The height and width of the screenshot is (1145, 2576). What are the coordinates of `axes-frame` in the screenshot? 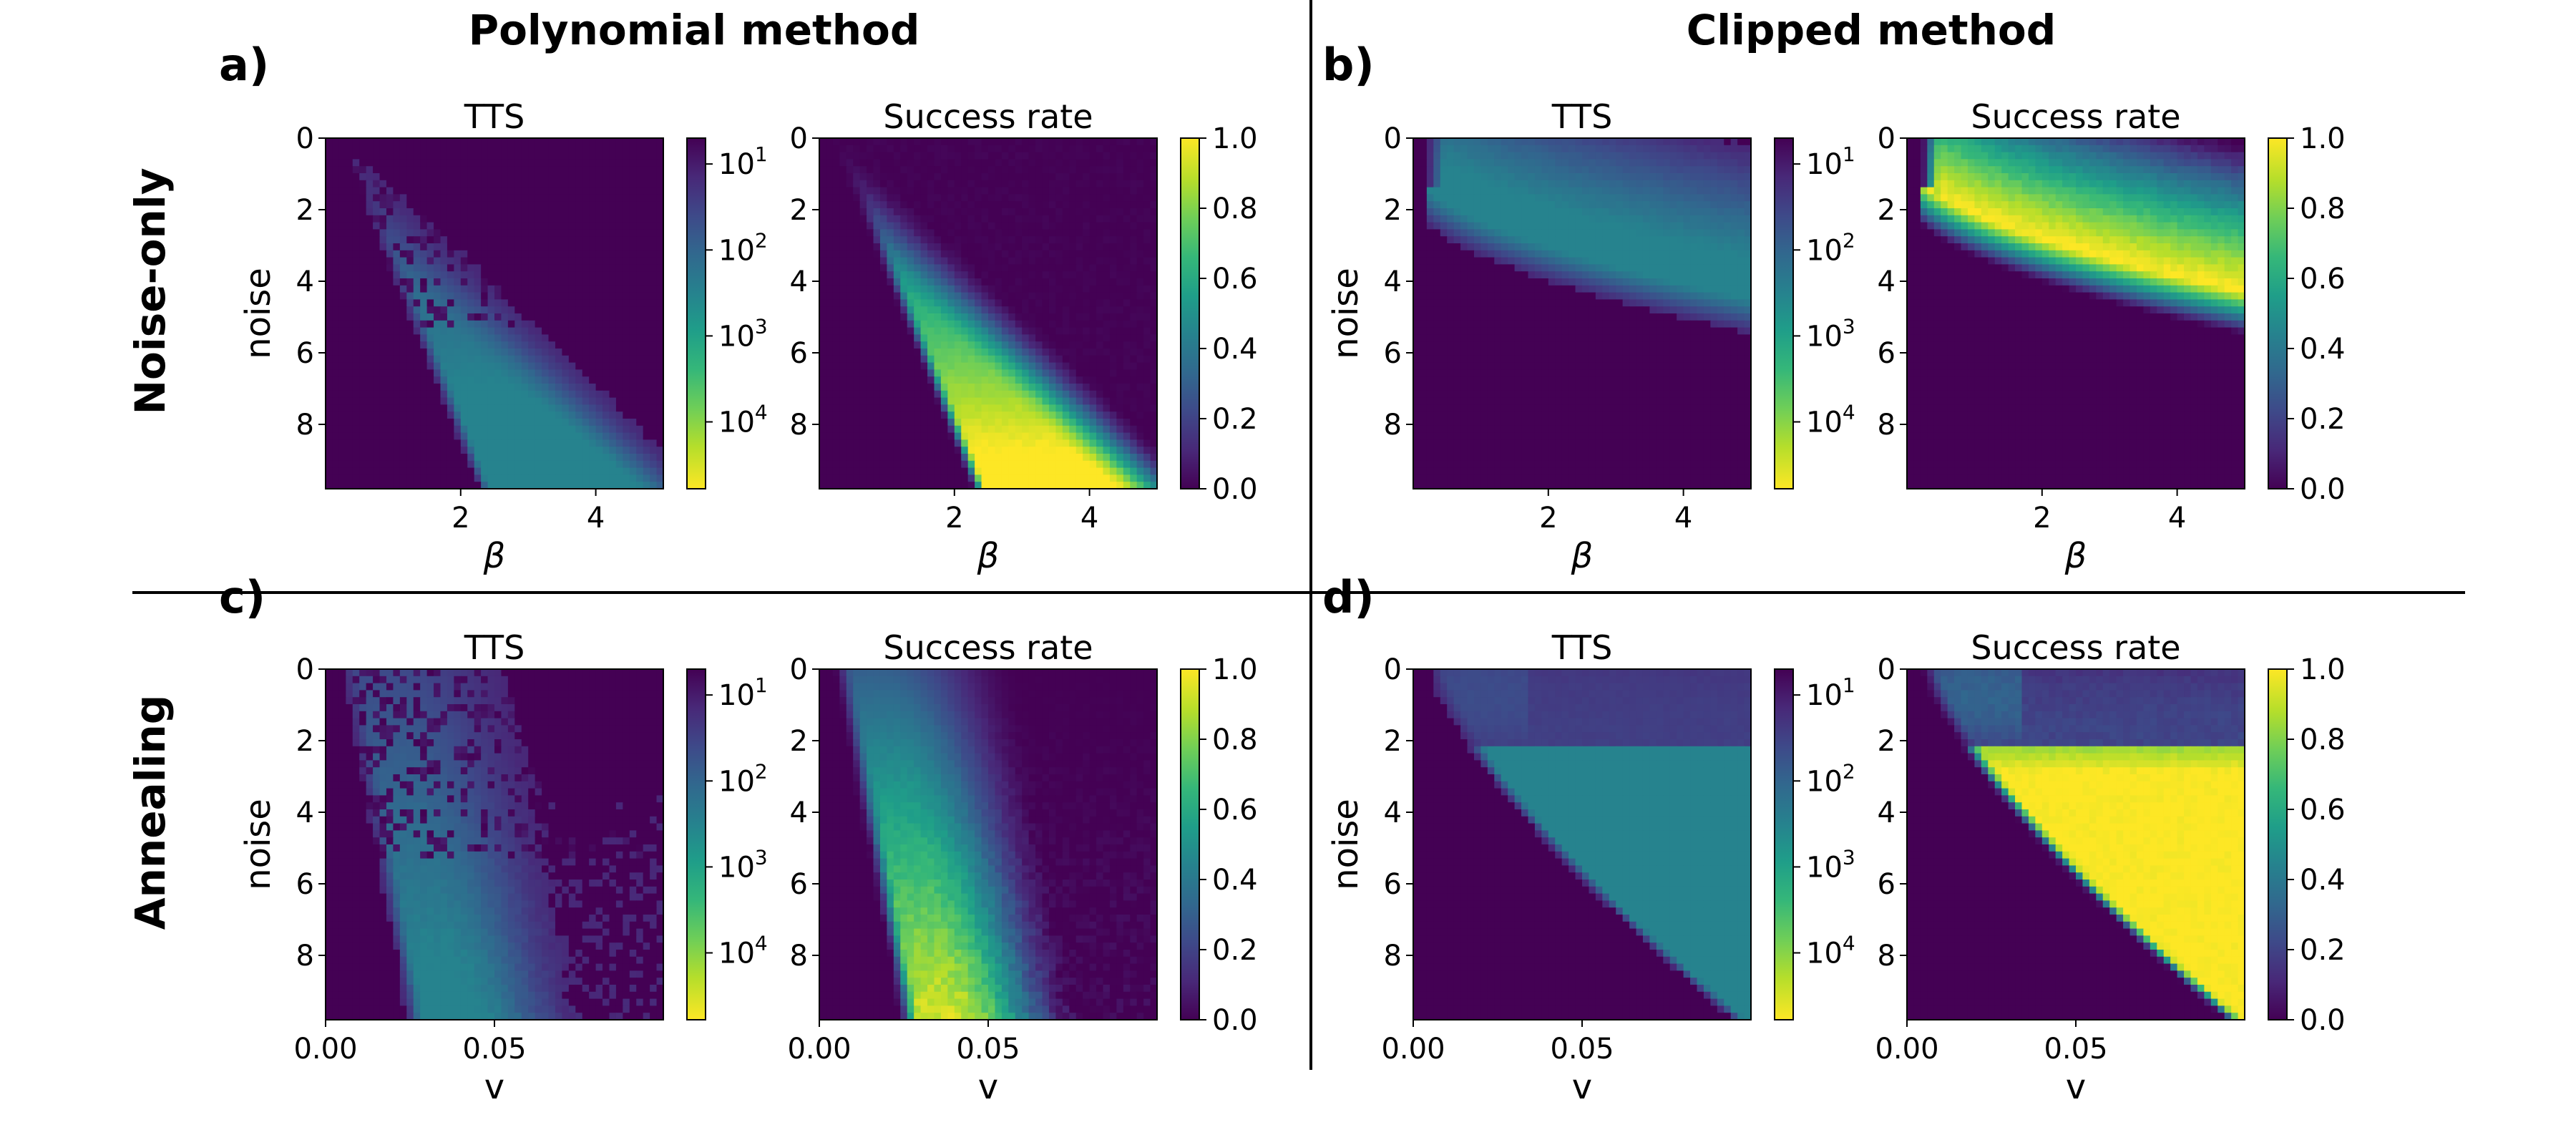 It's located at (495, 313).